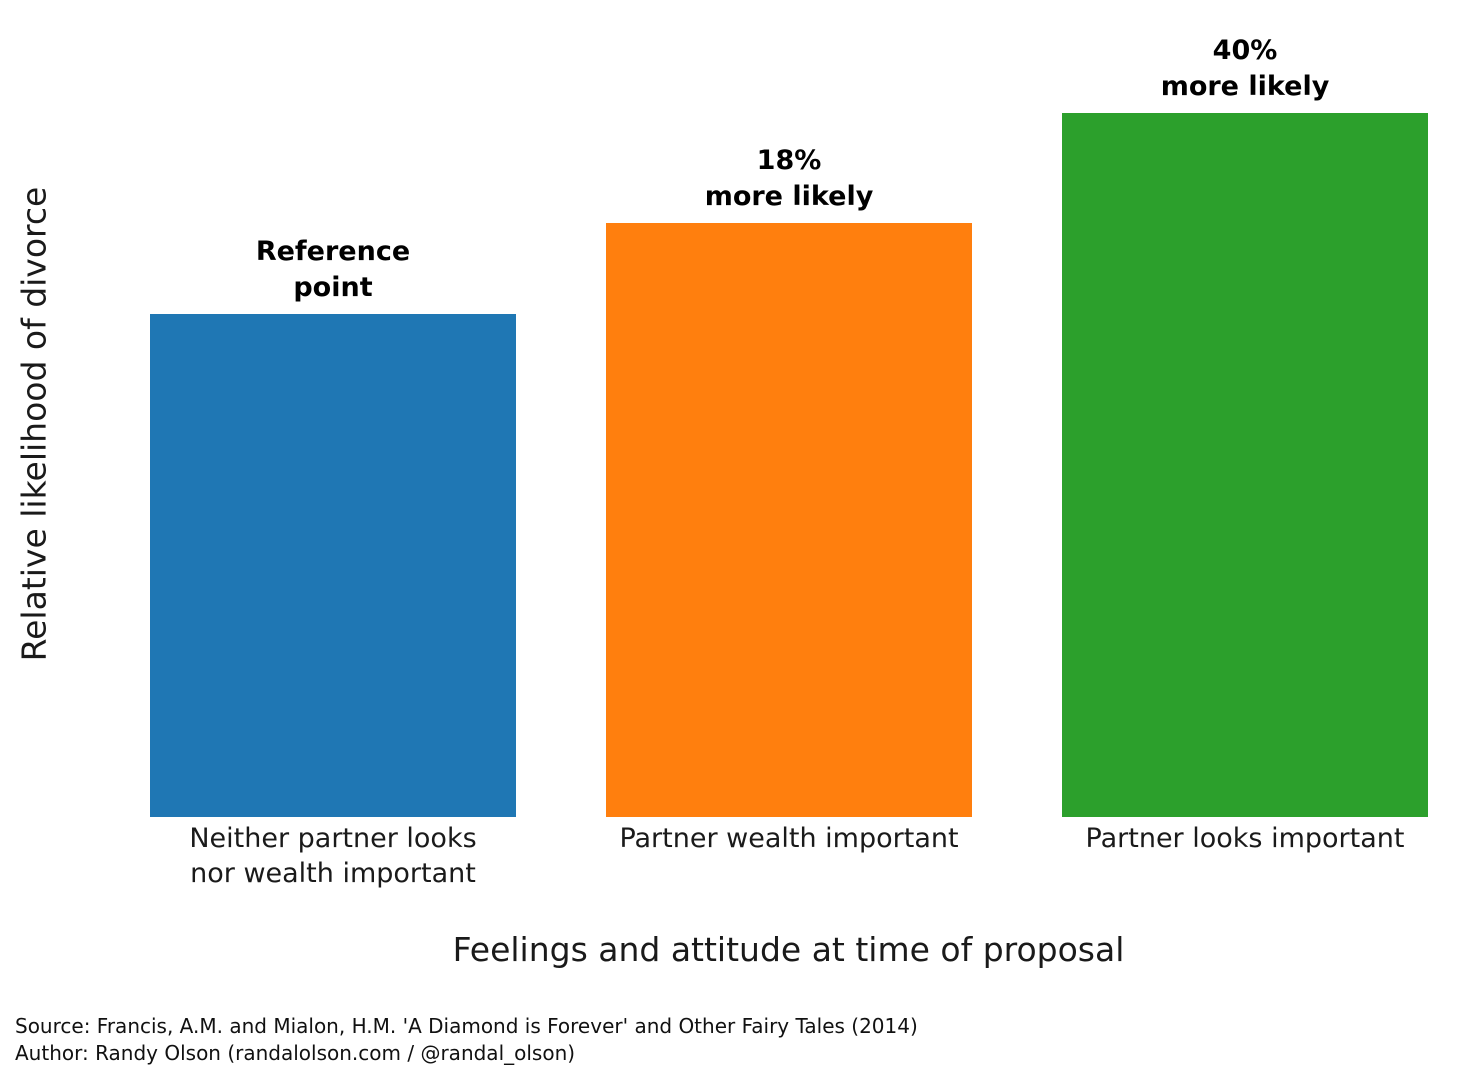 This screenshot has width=1484, height=1080. Describe the element at coordinates (1245, 68) in the screenshot. I see `bar-annotation-looks: 40% more likely` at that location.